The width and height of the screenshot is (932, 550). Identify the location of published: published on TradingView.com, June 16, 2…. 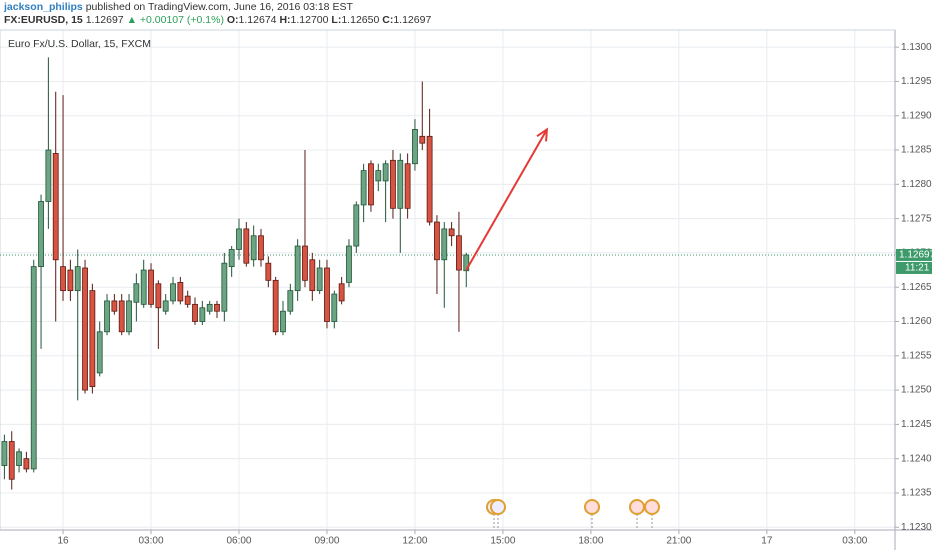
(219, 7).